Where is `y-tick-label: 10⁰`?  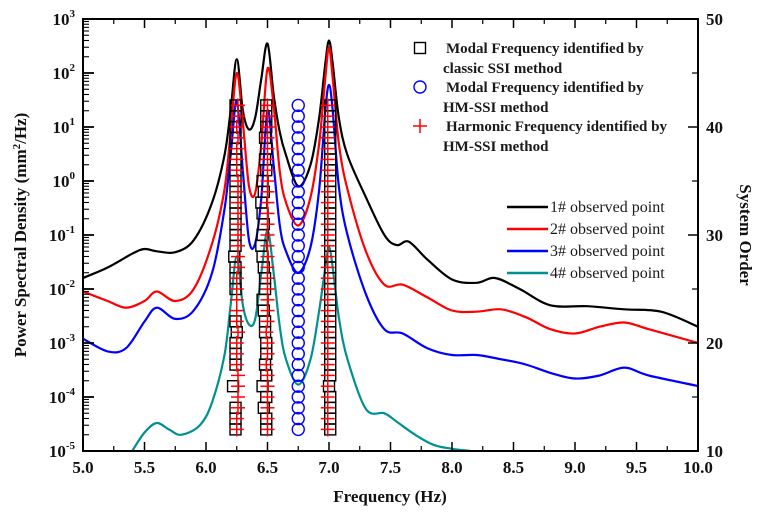 y-tick-label: 10⁰ is located at coordinates (64, 180).